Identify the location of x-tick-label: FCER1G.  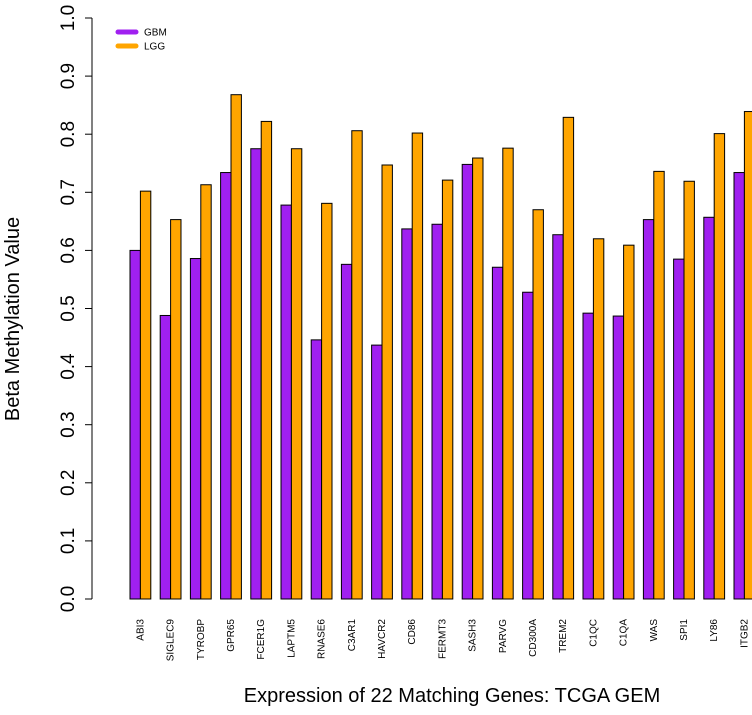
(261, 639).